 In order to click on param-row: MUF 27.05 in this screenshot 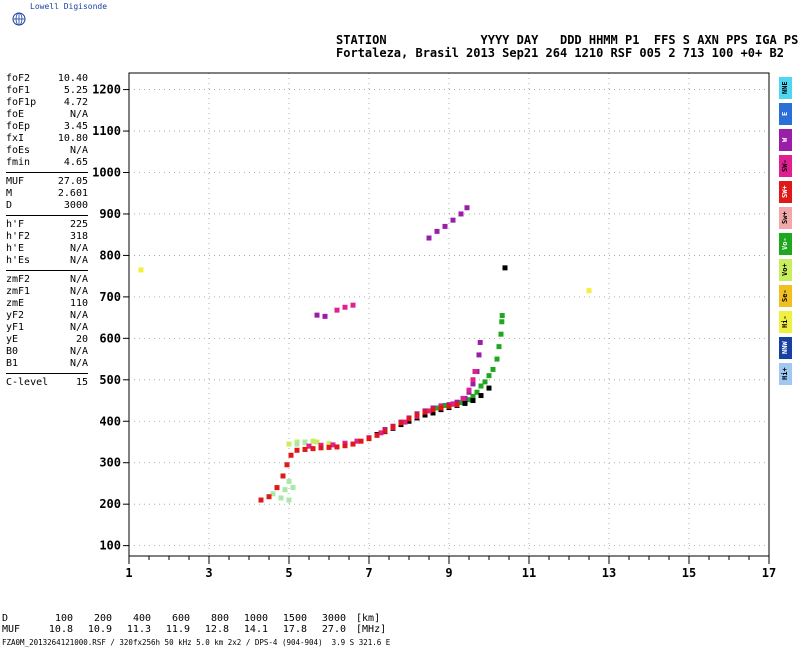, I will do `click(47, 182)`.